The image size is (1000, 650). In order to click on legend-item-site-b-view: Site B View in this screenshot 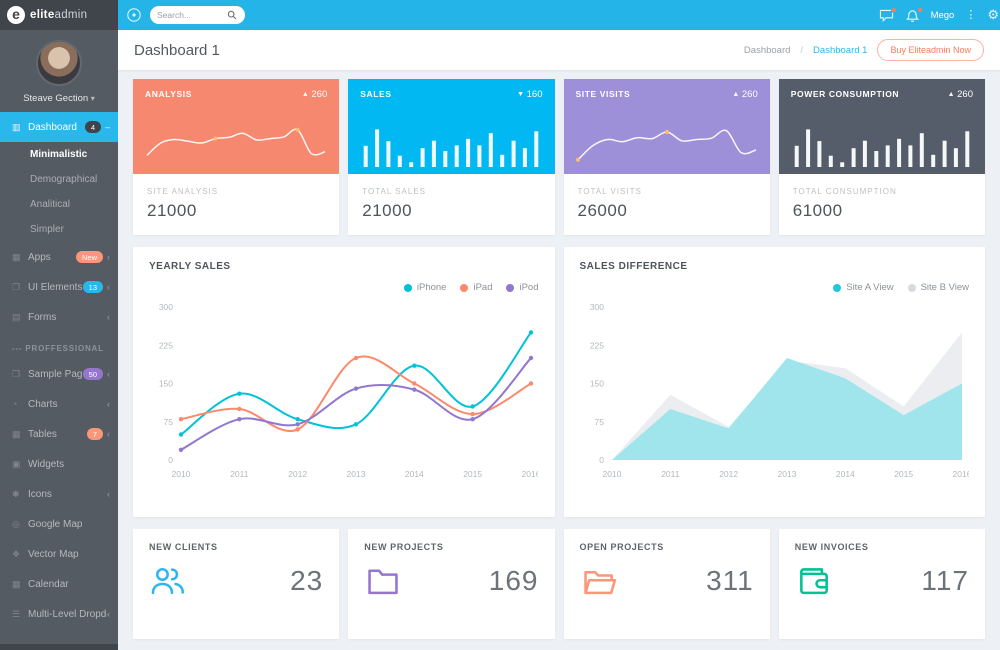, I will do `click(938, 287)`.